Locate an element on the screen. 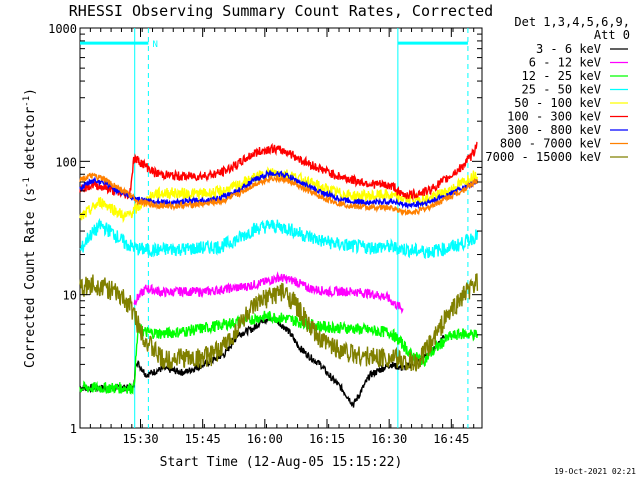 Image resolution: width=640 pixels, height=480 pixels. x-tick-label: 16:45 is located at coordinates (451, 439).